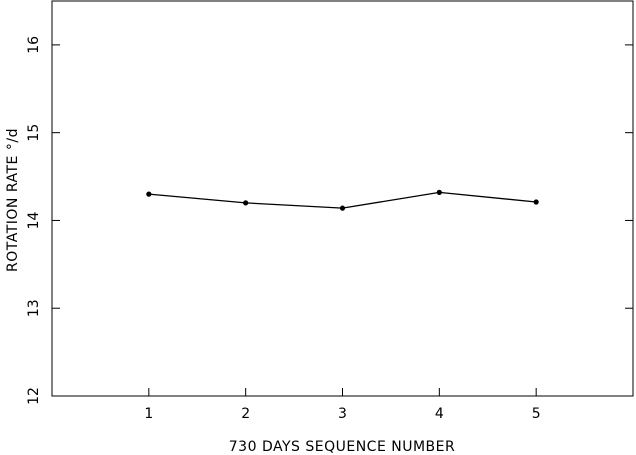 This screenshot has height=455, width=636. I want to click on y-axis-title: ROTATION RATE °/d, so click(13, 200).